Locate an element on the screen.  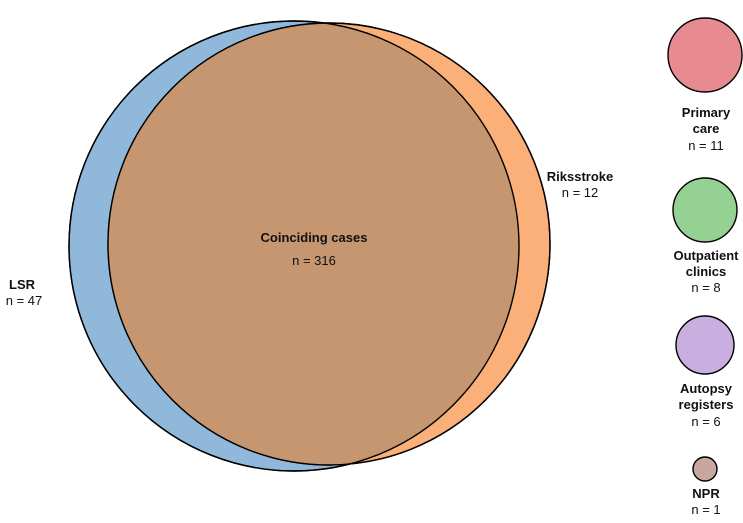
legend-label-line1: Outpatient is located at coordinates (707, 255).